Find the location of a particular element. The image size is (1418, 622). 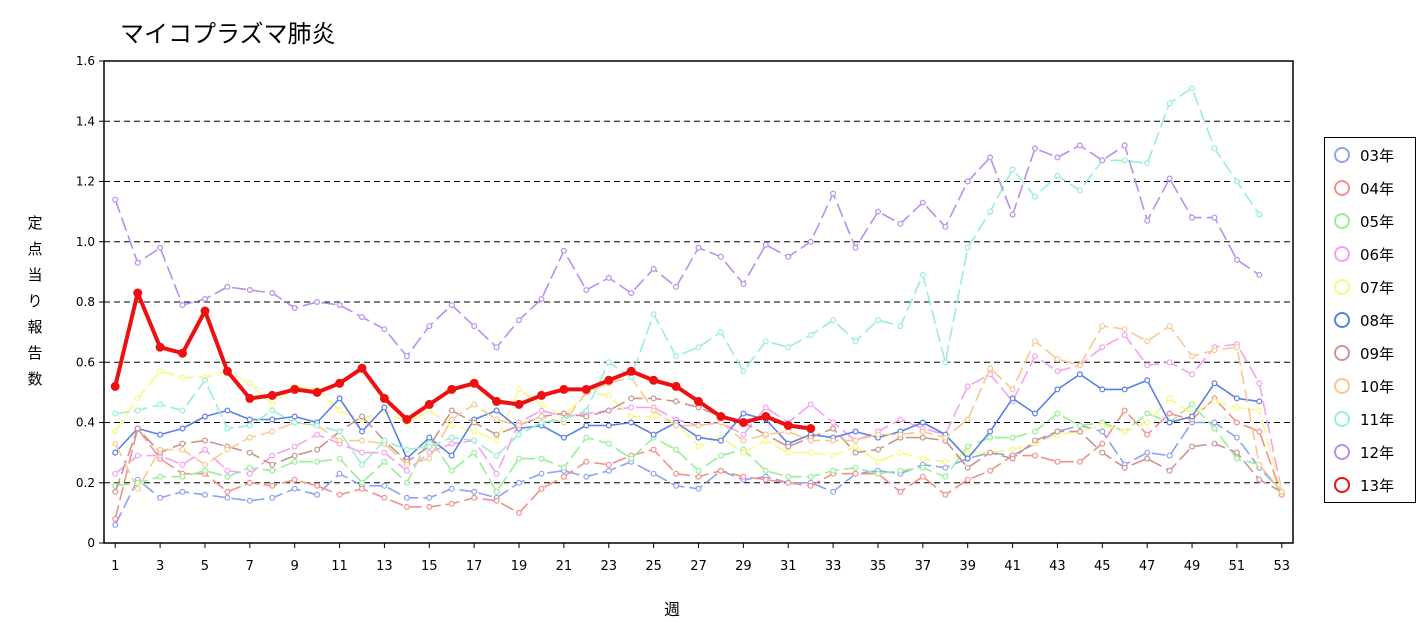

x-tick-label: 33 is located at coordinates (833, 566).